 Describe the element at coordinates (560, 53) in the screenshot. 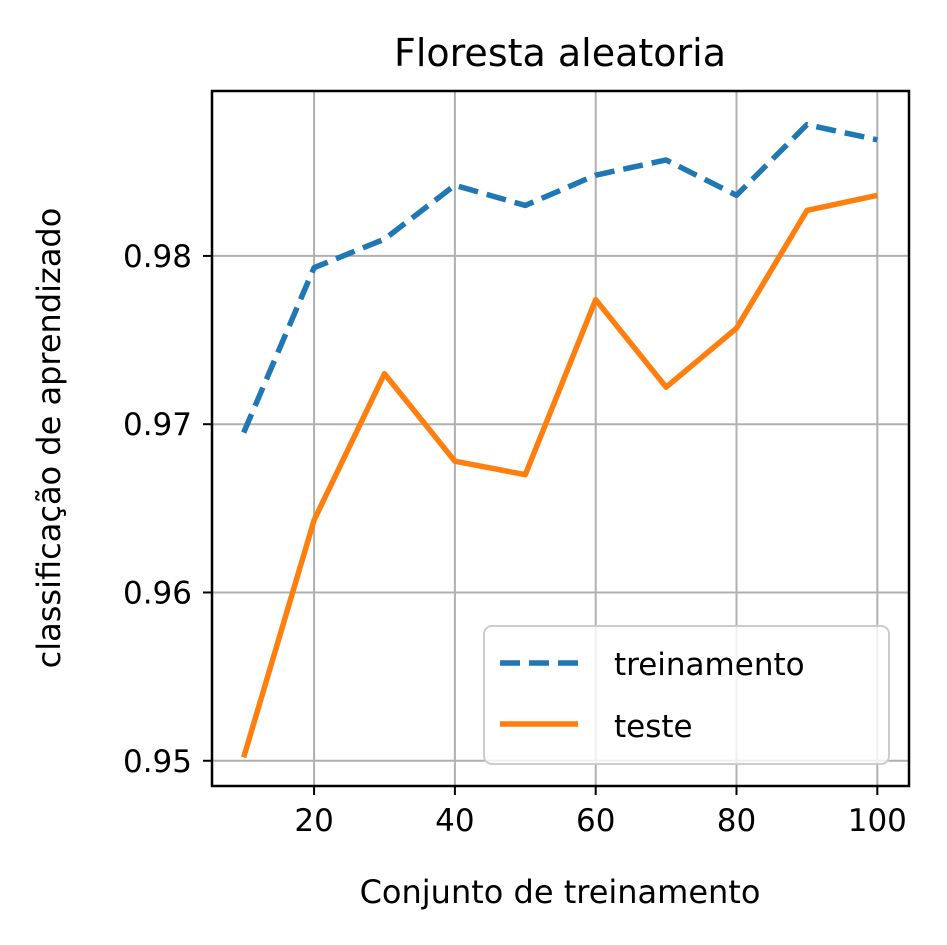

I see `chart-title: Floresta aleatoria` at that location.